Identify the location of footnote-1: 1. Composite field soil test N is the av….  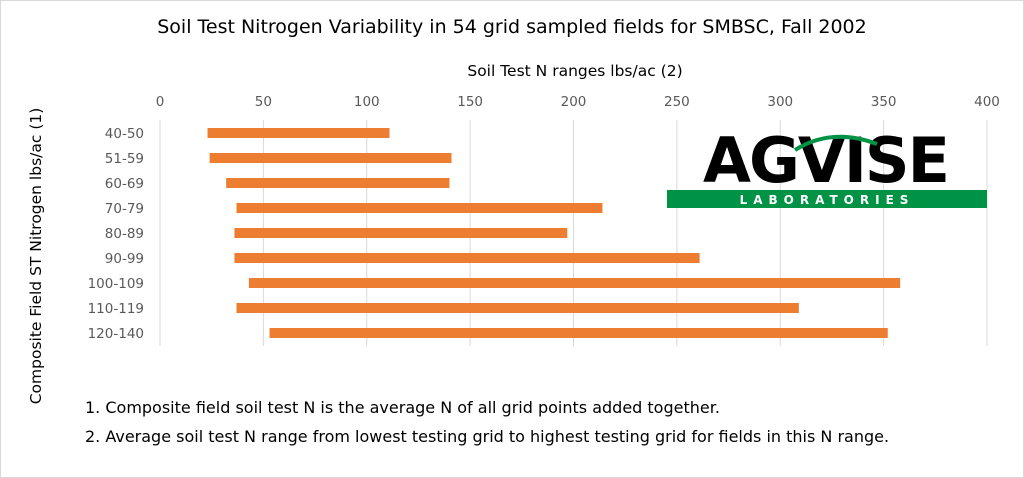
(402, 407).